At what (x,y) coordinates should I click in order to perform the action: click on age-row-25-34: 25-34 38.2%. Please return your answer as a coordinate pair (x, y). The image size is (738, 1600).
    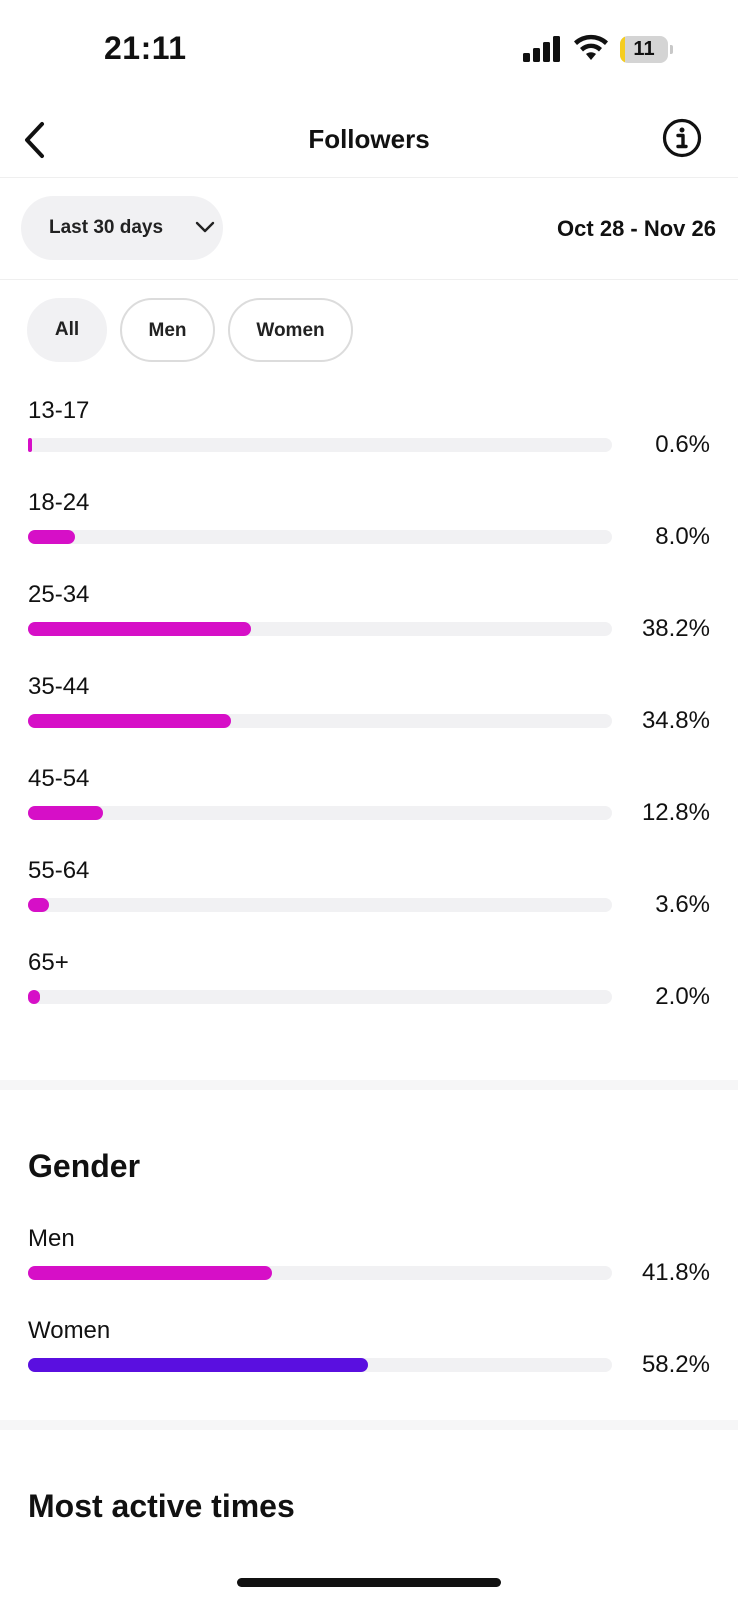
    Looking at the image, I should click on (369, 627).